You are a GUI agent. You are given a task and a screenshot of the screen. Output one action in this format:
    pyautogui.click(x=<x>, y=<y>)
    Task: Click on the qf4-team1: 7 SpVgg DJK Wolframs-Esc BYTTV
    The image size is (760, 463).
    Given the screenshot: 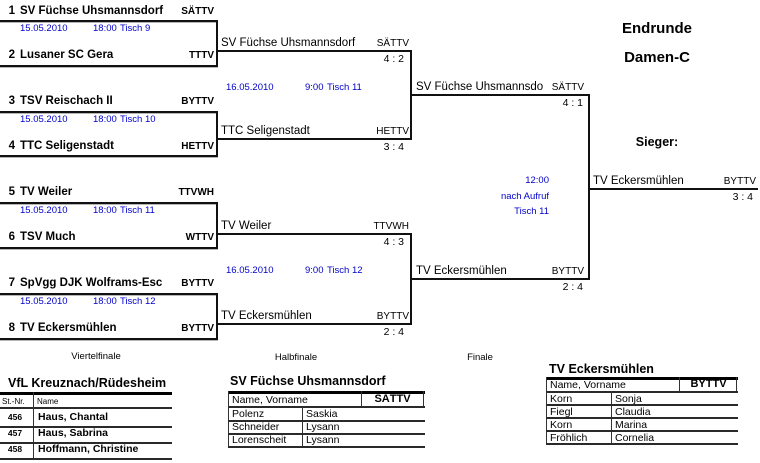 What is the action you would take?
    pyautogui.click(x=108, y=283)
    